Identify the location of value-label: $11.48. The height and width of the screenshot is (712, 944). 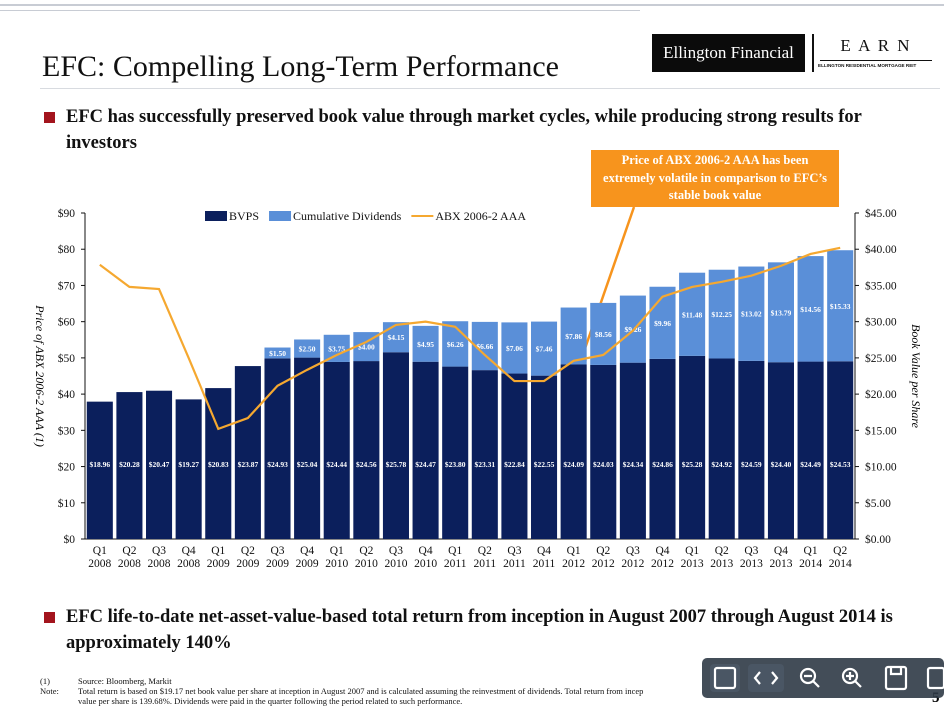
(692, 314).